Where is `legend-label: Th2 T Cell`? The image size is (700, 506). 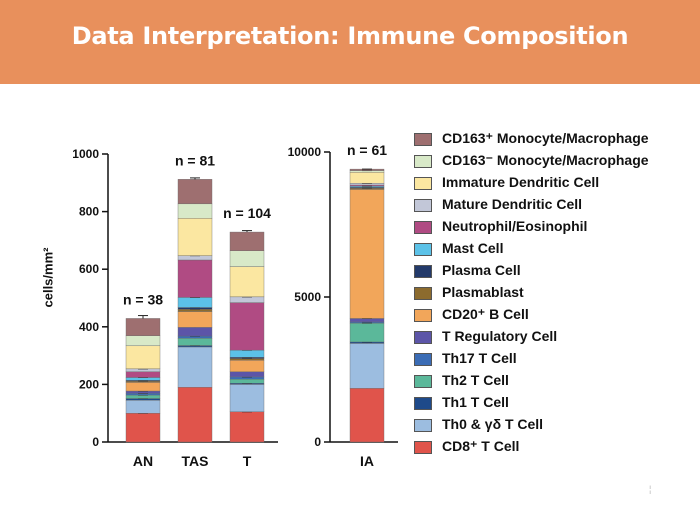
legend-label: Th2 T Cell is located at coordinates (475, 380).